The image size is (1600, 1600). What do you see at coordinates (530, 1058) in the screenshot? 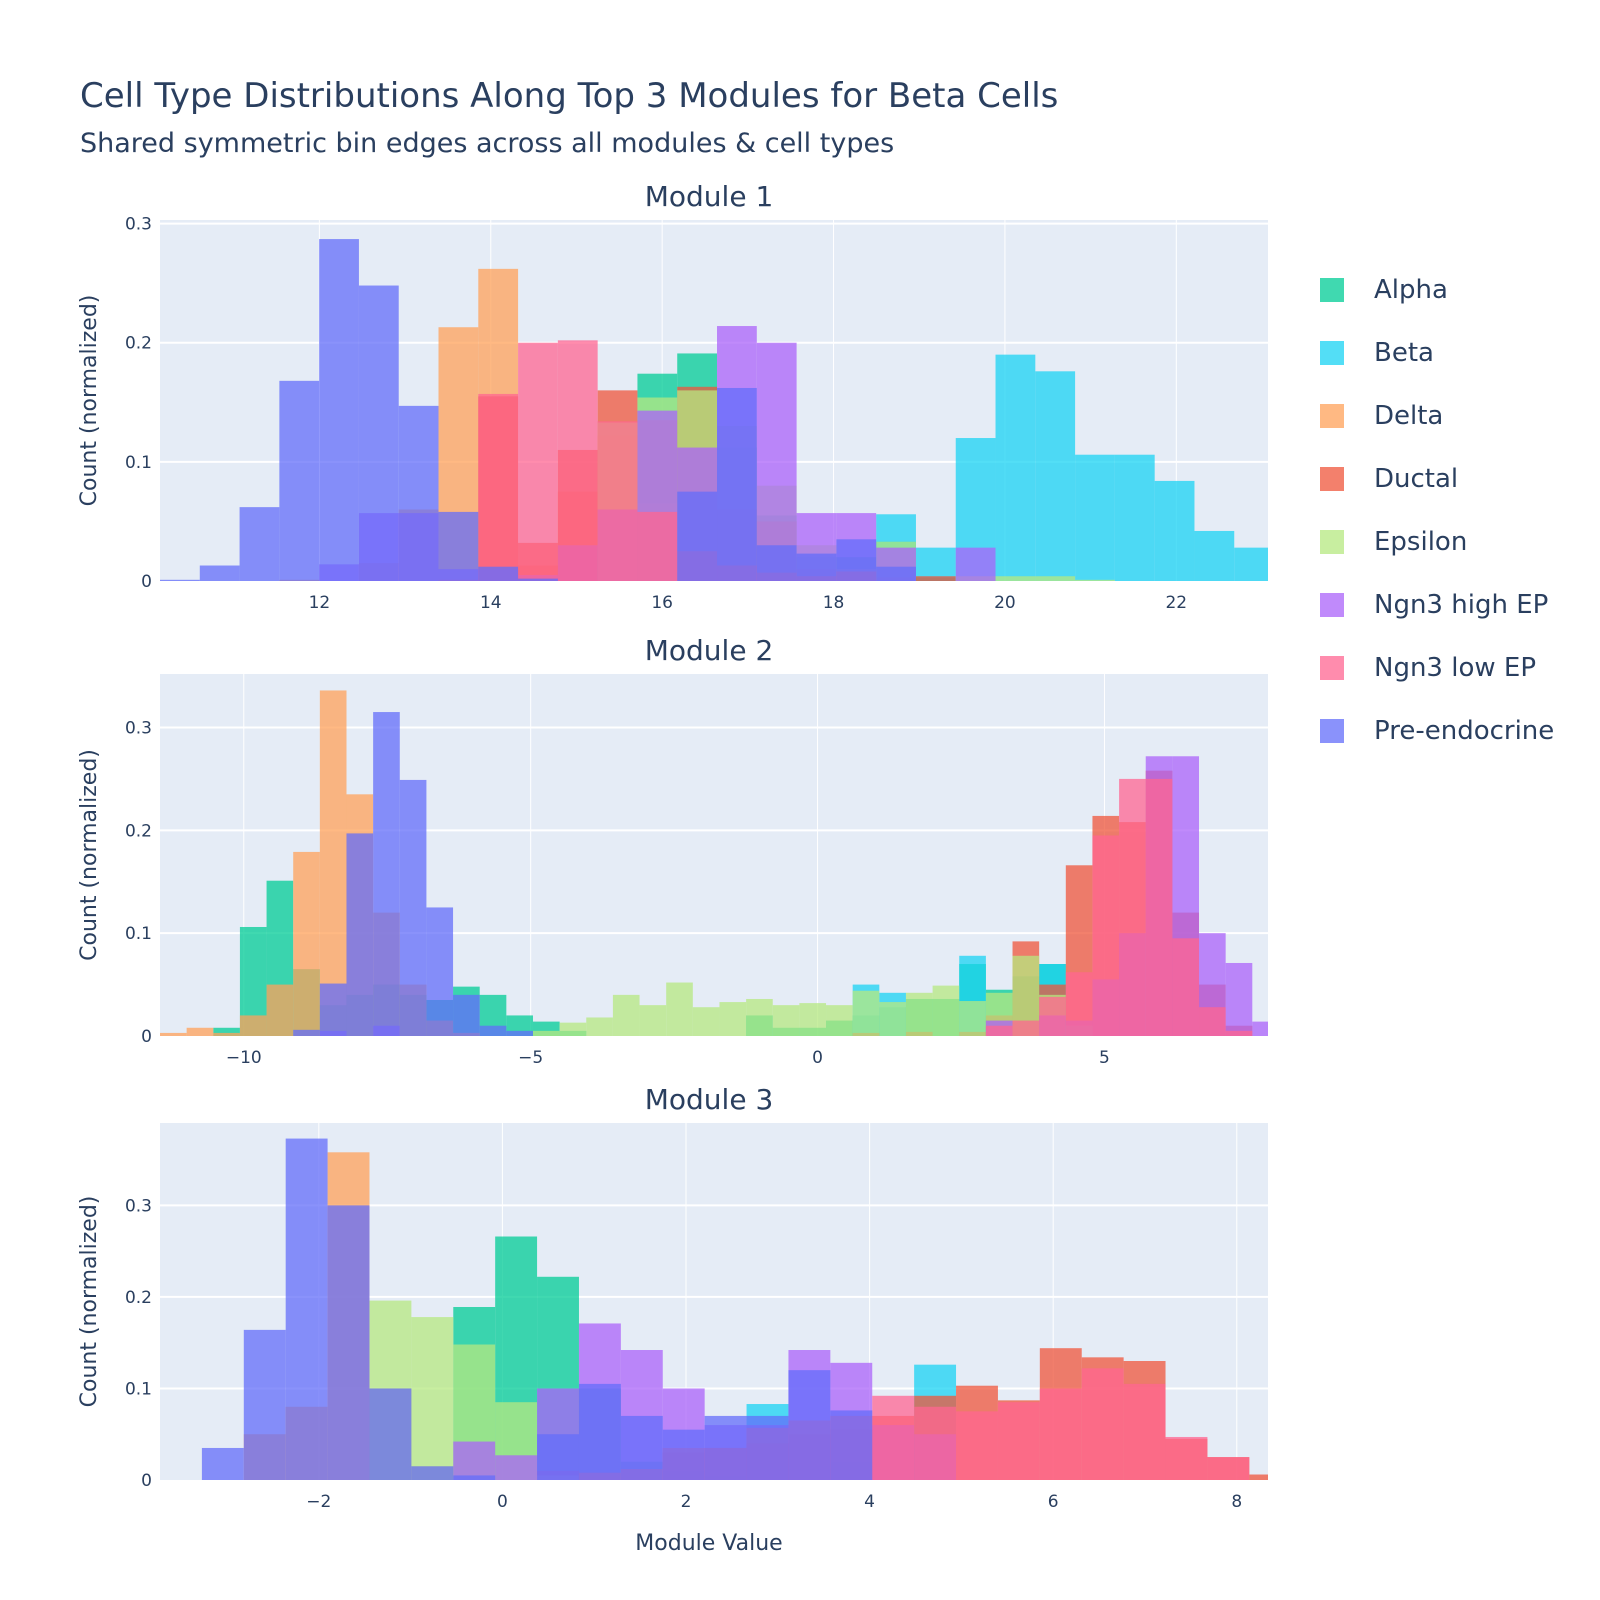
I see `x-tick-label: −5` at bounding box center [530, 1058].